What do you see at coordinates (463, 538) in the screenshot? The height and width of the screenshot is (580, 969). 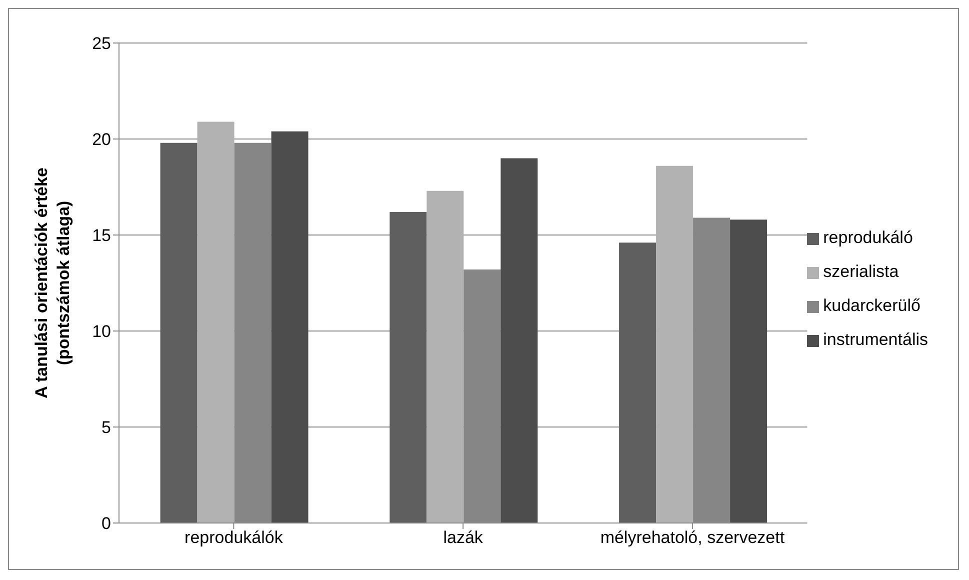 I see `x-tick-label: lazák` at bounding box center [463, 538].